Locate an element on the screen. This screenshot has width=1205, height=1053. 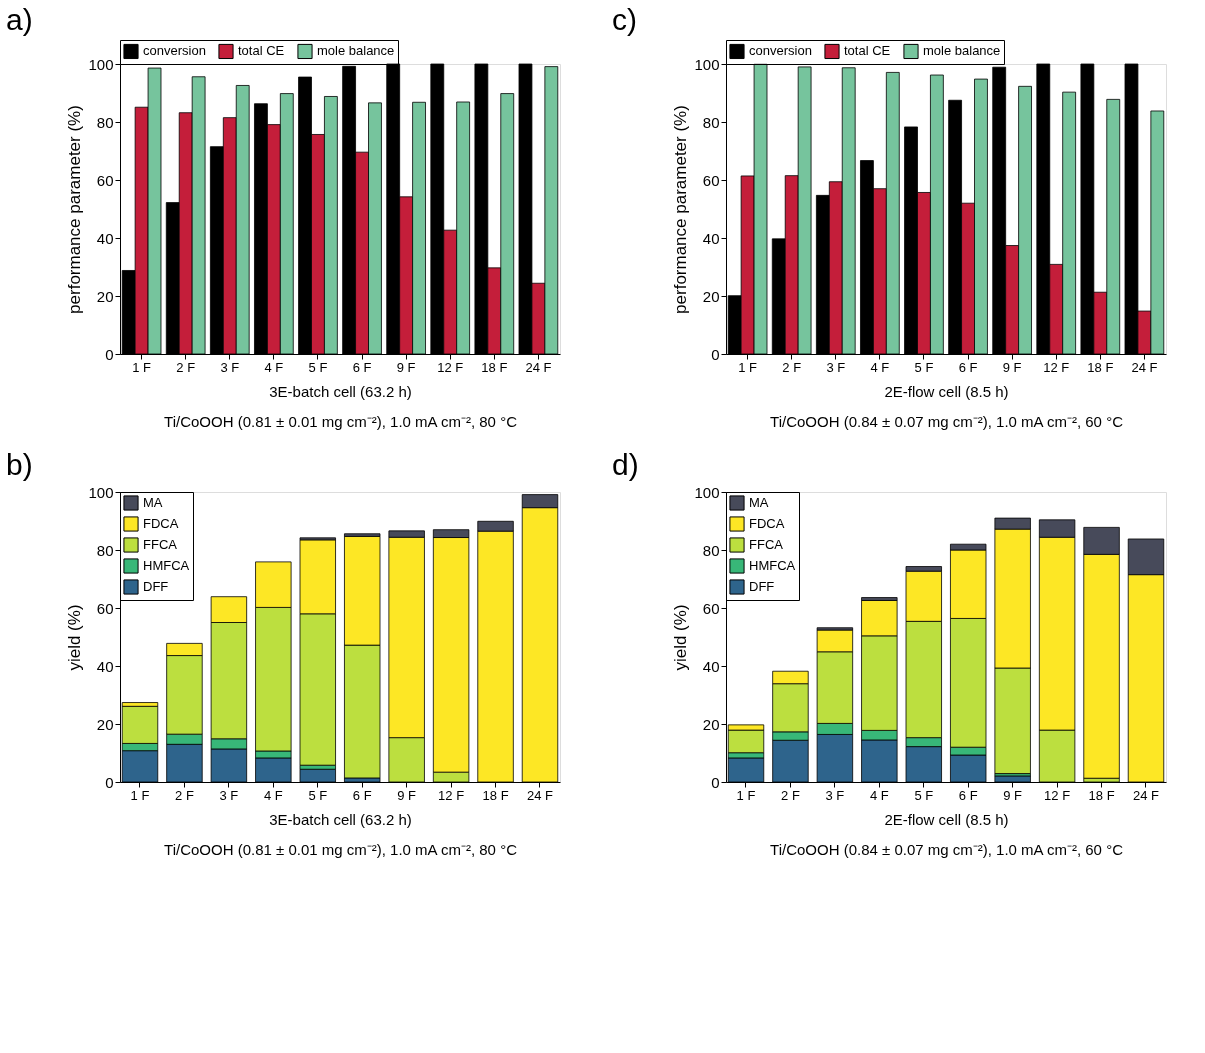
chart-title: b) is located at coordinates (19, 464).